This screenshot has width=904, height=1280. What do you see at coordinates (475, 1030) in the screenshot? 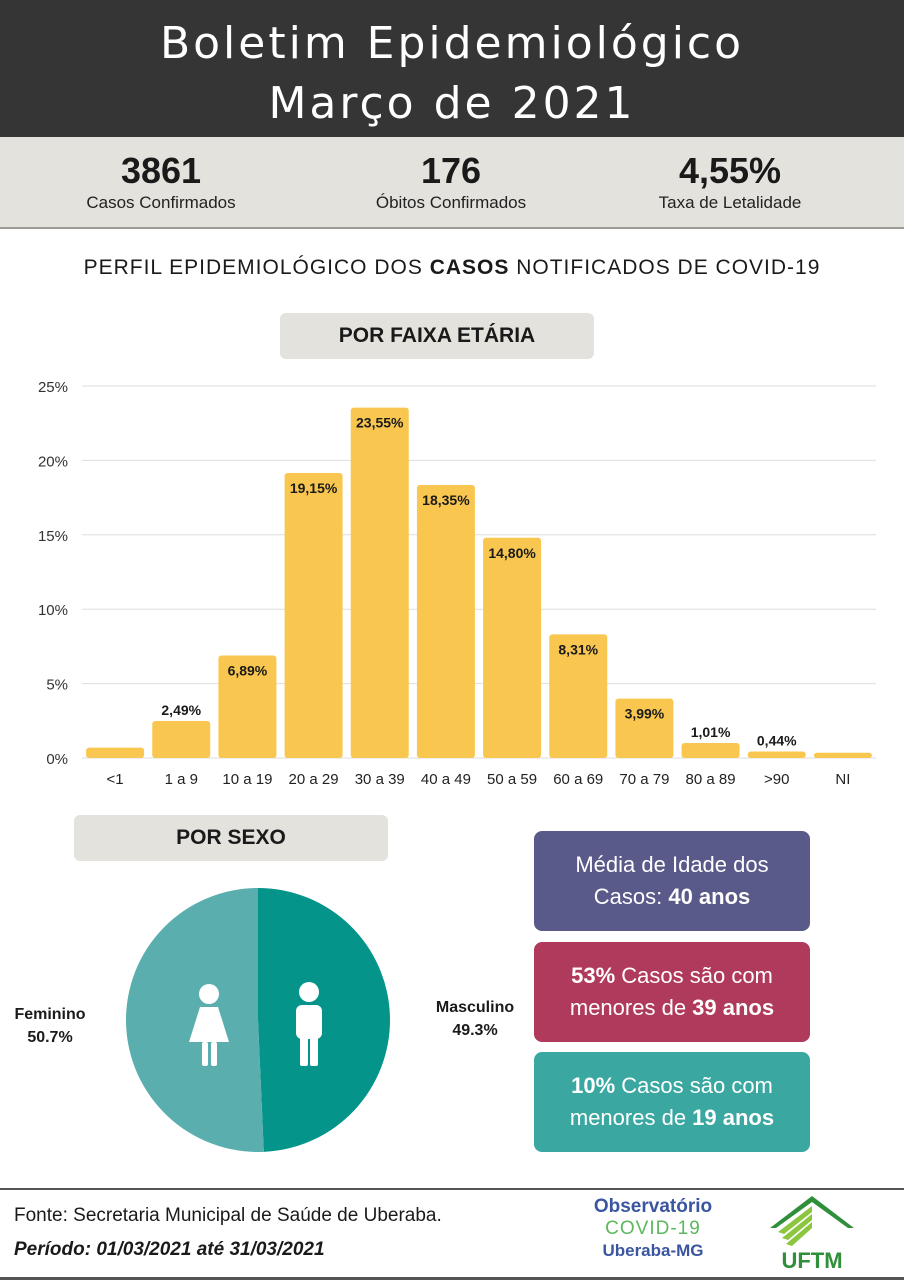
I see `pie-label-value: 49.3%` at bounding box center [475, 1030].